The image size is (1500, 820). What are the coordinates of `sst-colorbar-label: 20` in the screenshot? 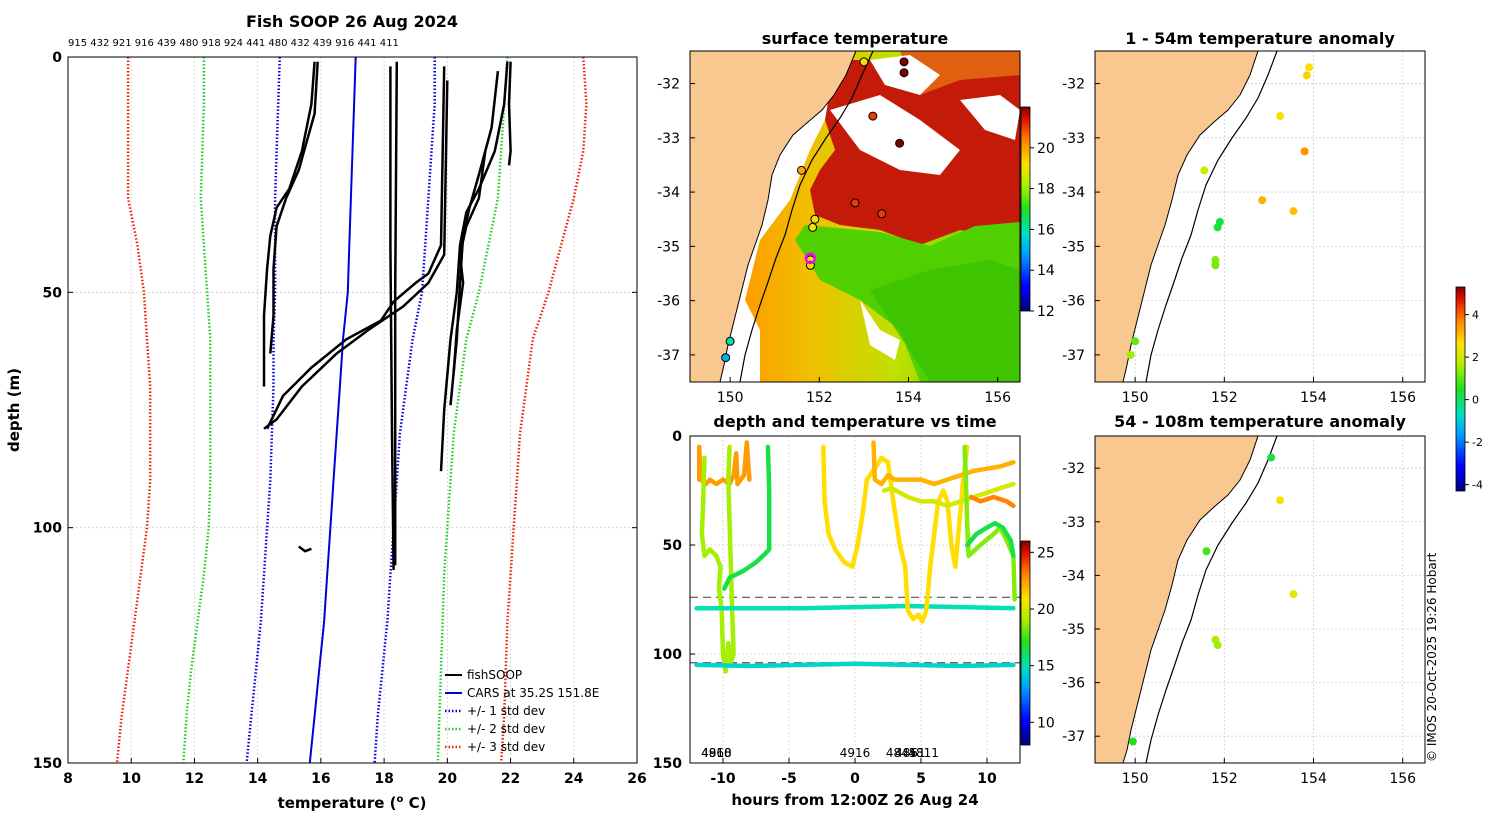 It's located at (1046, 149).